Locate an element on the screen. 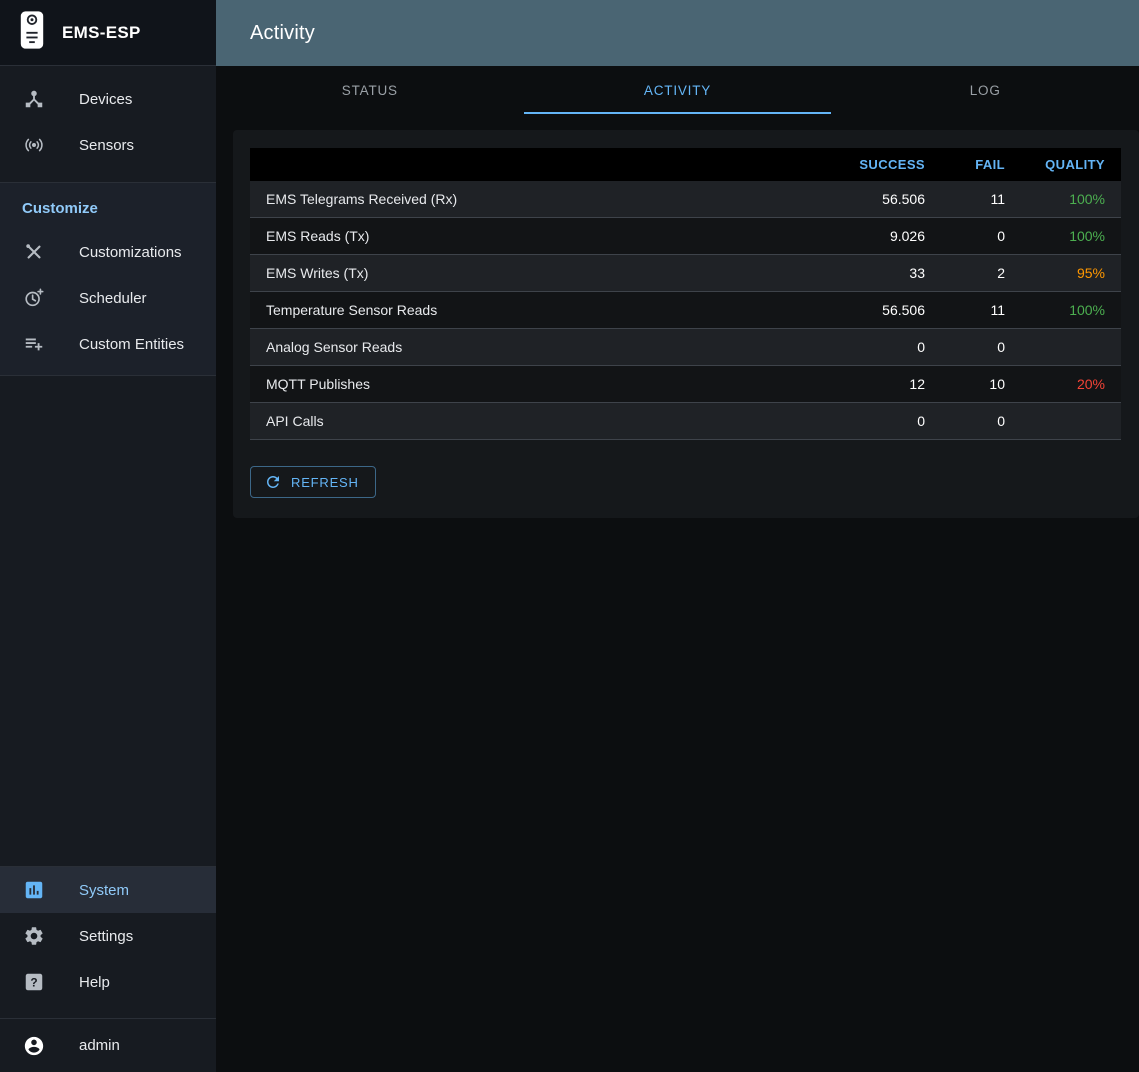 The height and width of the screenshot is (1072, 1139). table-row: Temperature Sensor Reads 56.506 11 100% is located at coordinates (685, 310).